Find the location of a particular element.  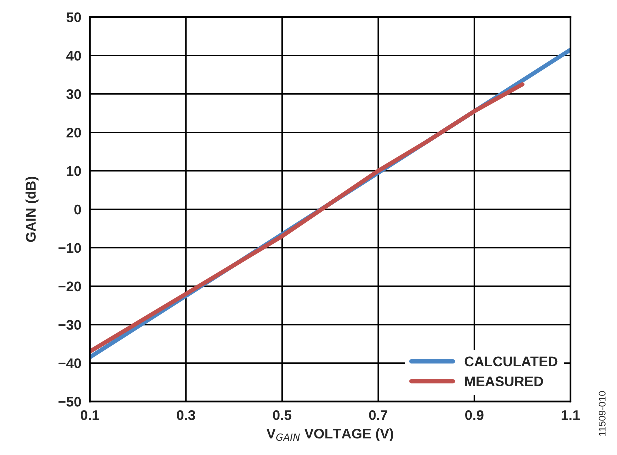

x-tick-label: 0.9 is located at coordinates (474, 415).